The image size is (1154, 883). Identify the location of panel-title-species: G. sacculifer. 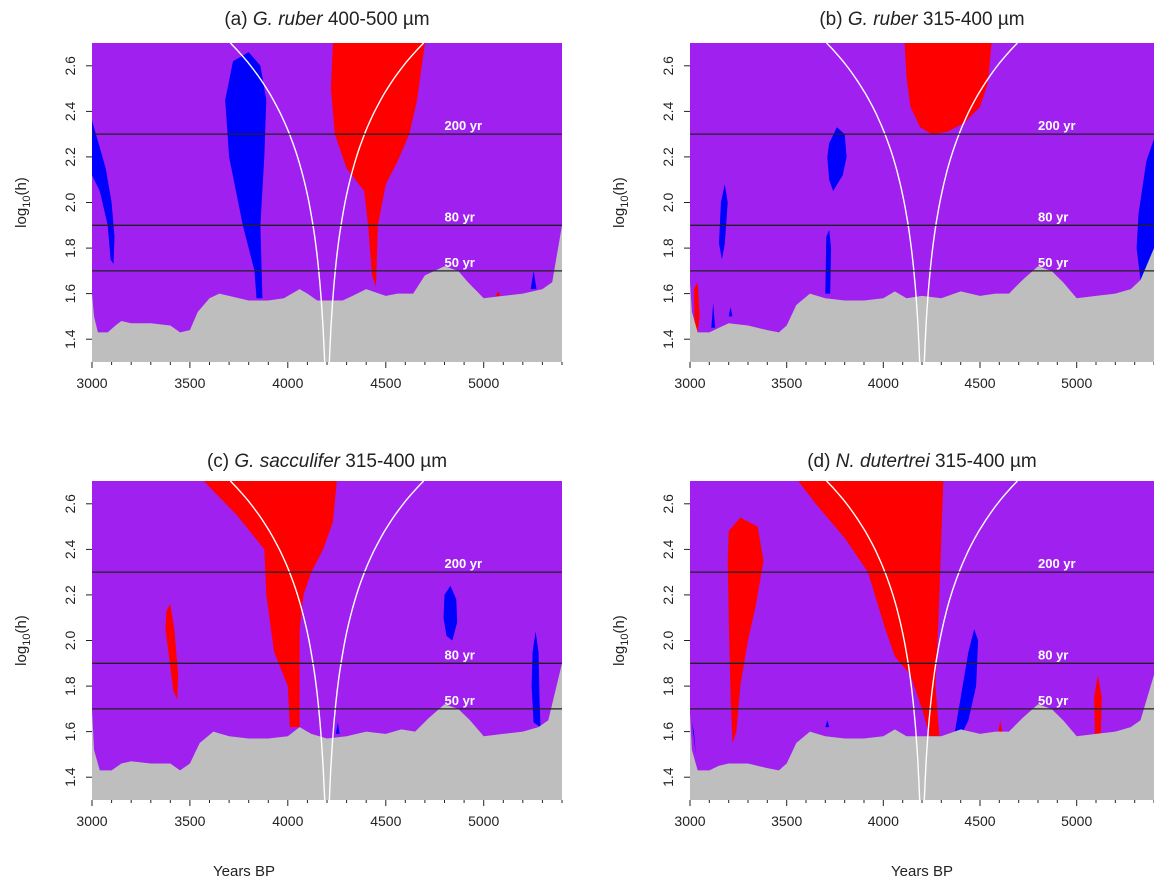
(287, 461).